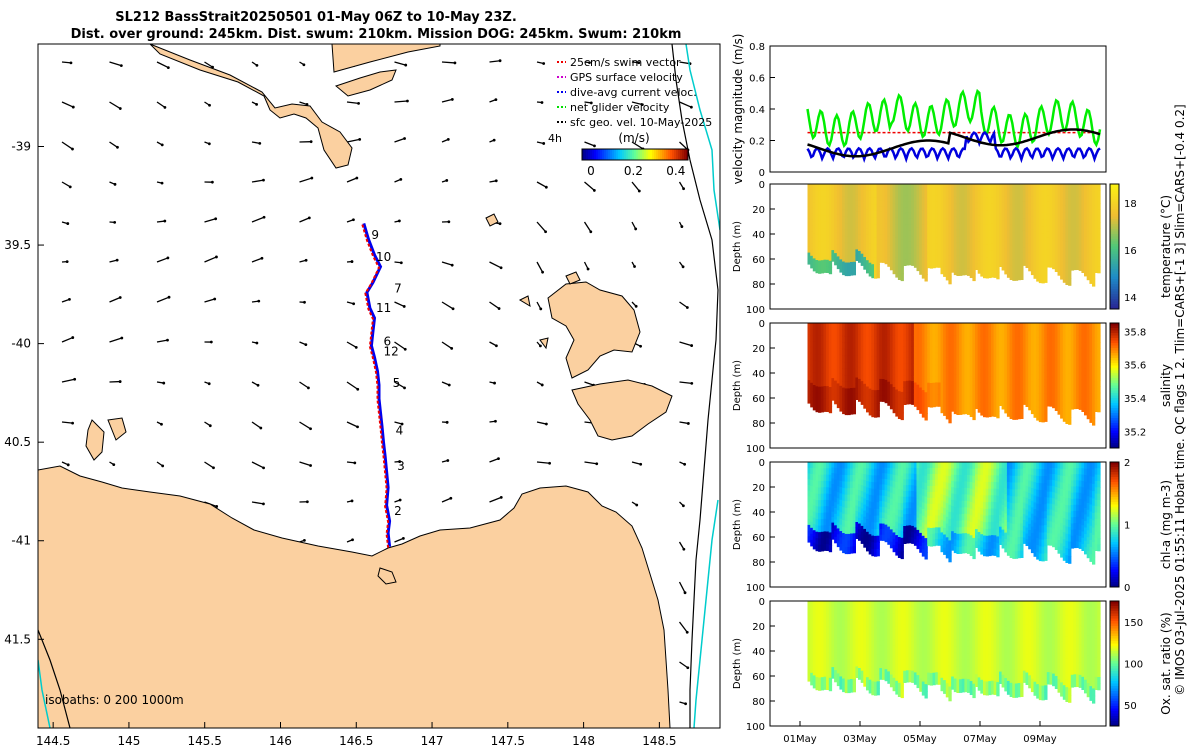 The image size is (1200, 750). Describe the element at coordinates (1166, 385) in the screenshot. I see `section-colorbar-label: salinity` at that location.